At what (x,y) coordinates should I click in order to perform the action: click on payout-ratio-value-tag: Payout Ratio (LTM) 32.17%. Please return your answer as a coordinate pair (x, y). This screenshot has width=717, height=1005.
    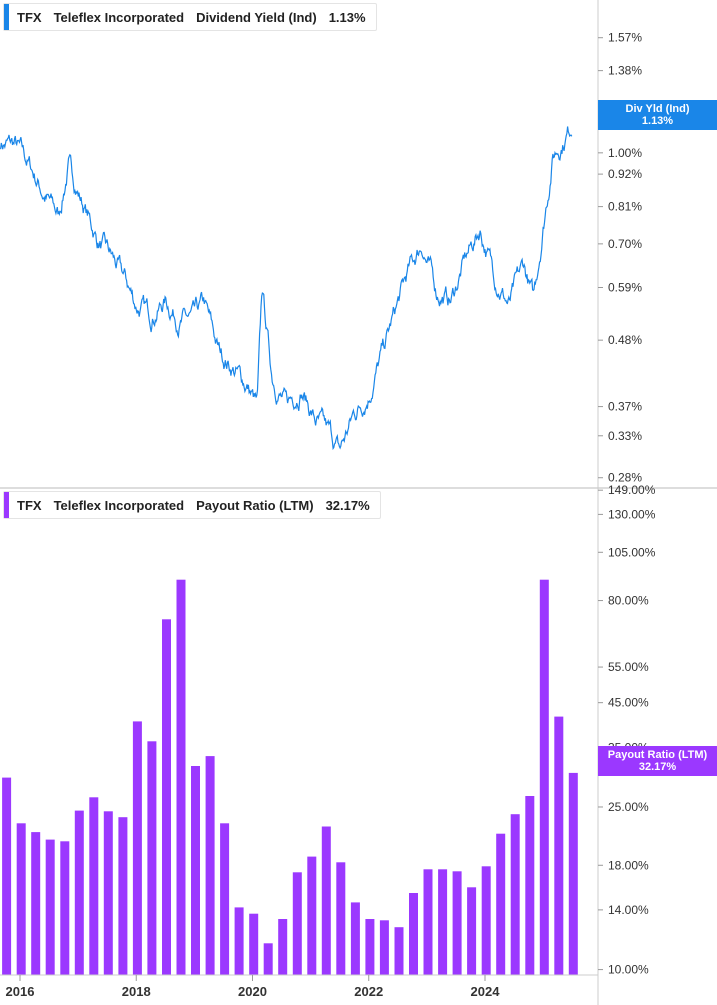
    Looking at the image, I should click on (657, 761).